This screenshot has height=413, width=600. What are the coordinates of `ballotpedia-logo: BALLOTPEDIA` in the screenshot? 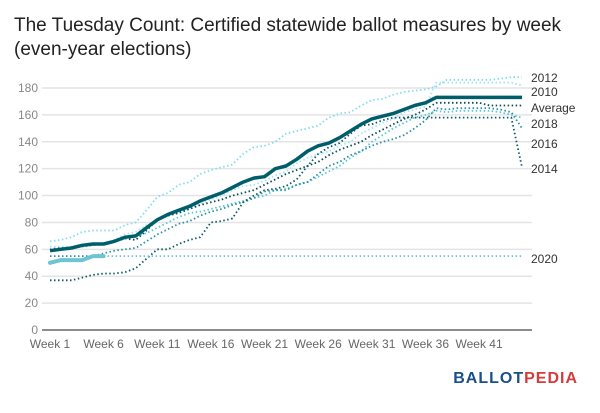 It's located at (515, 378).